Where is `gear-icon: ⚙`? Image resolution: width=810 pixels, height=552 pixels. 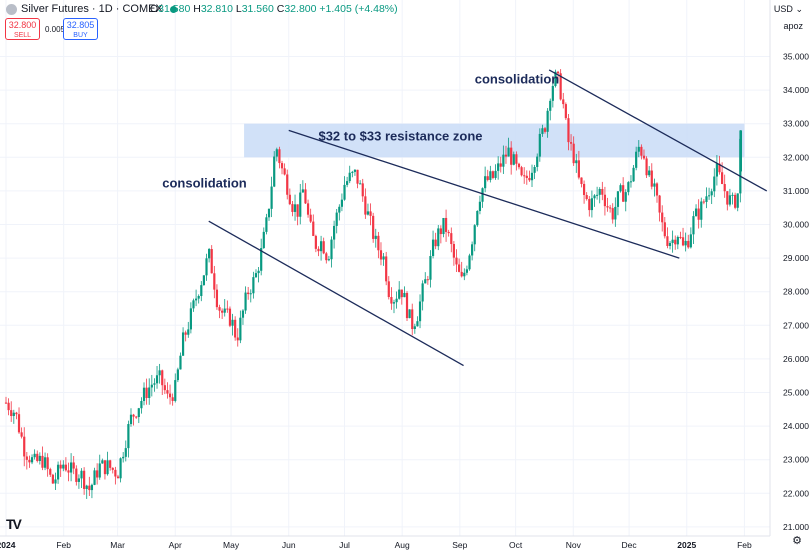
gear-icon: ⚙ is located at coordinates (797, 541).